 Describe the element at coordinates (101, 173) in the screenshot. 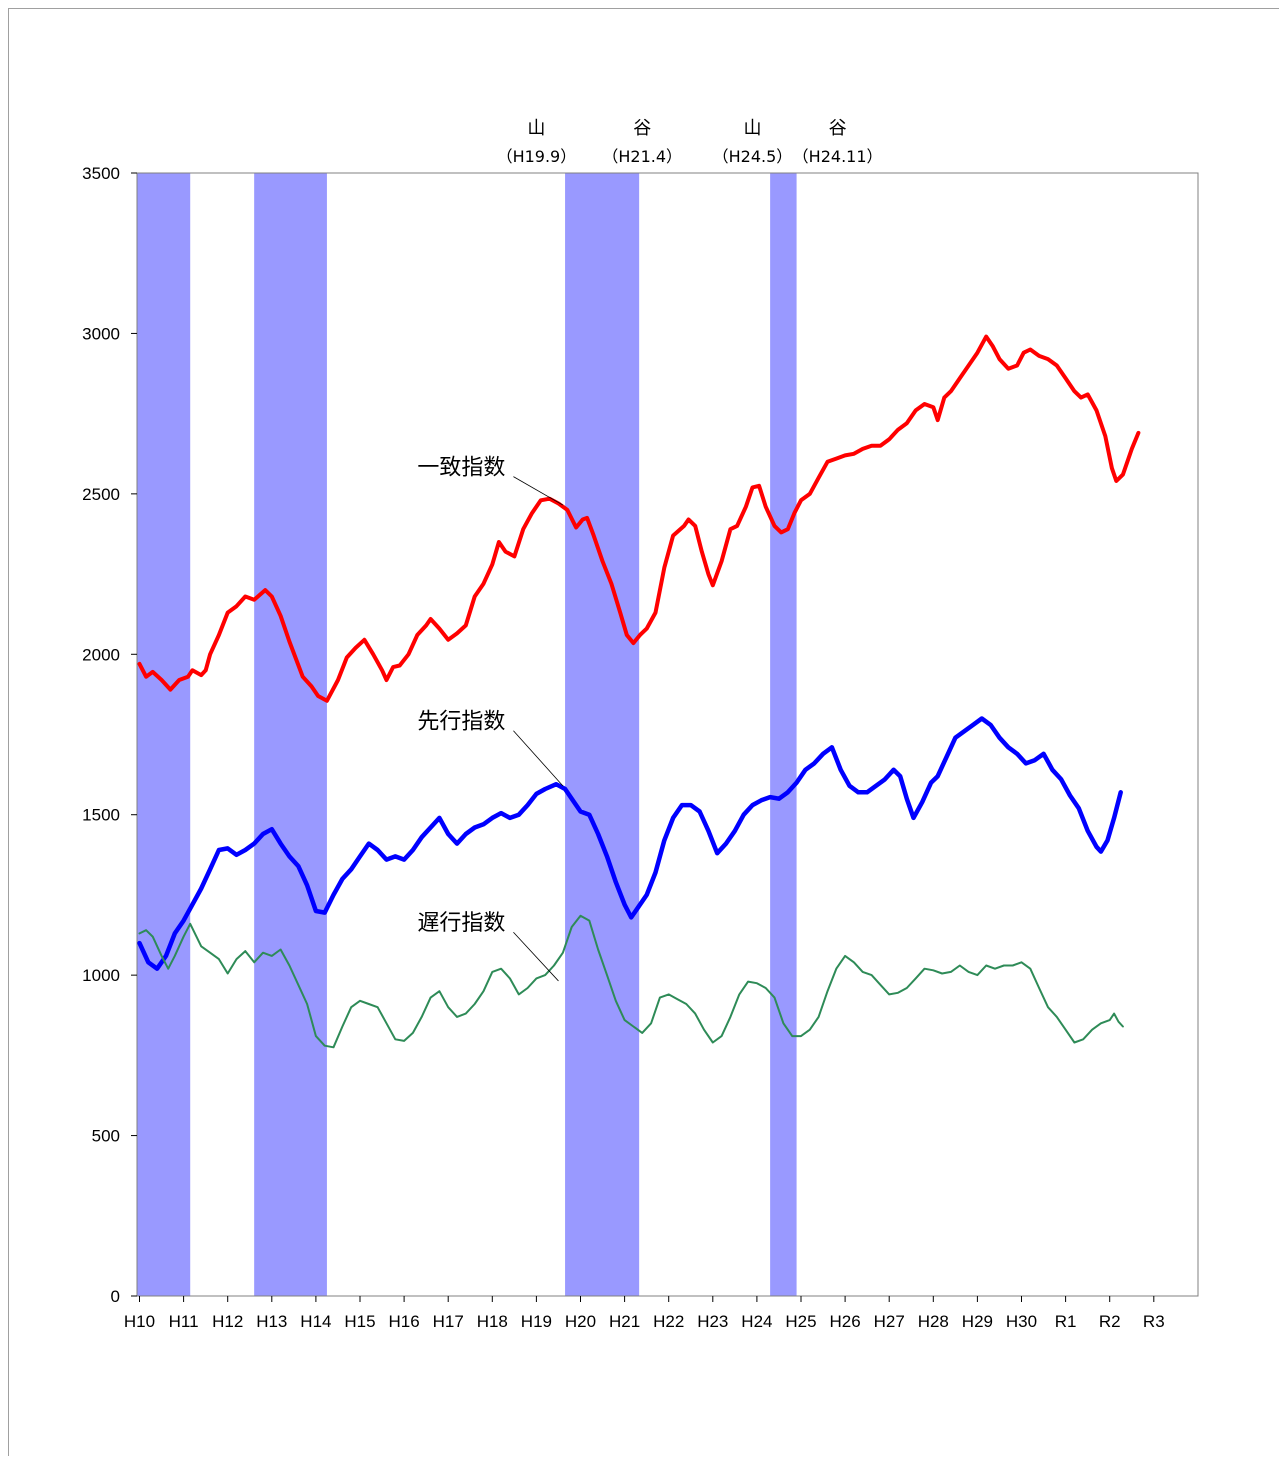

I see `y-tick-label: 3500` at that location.